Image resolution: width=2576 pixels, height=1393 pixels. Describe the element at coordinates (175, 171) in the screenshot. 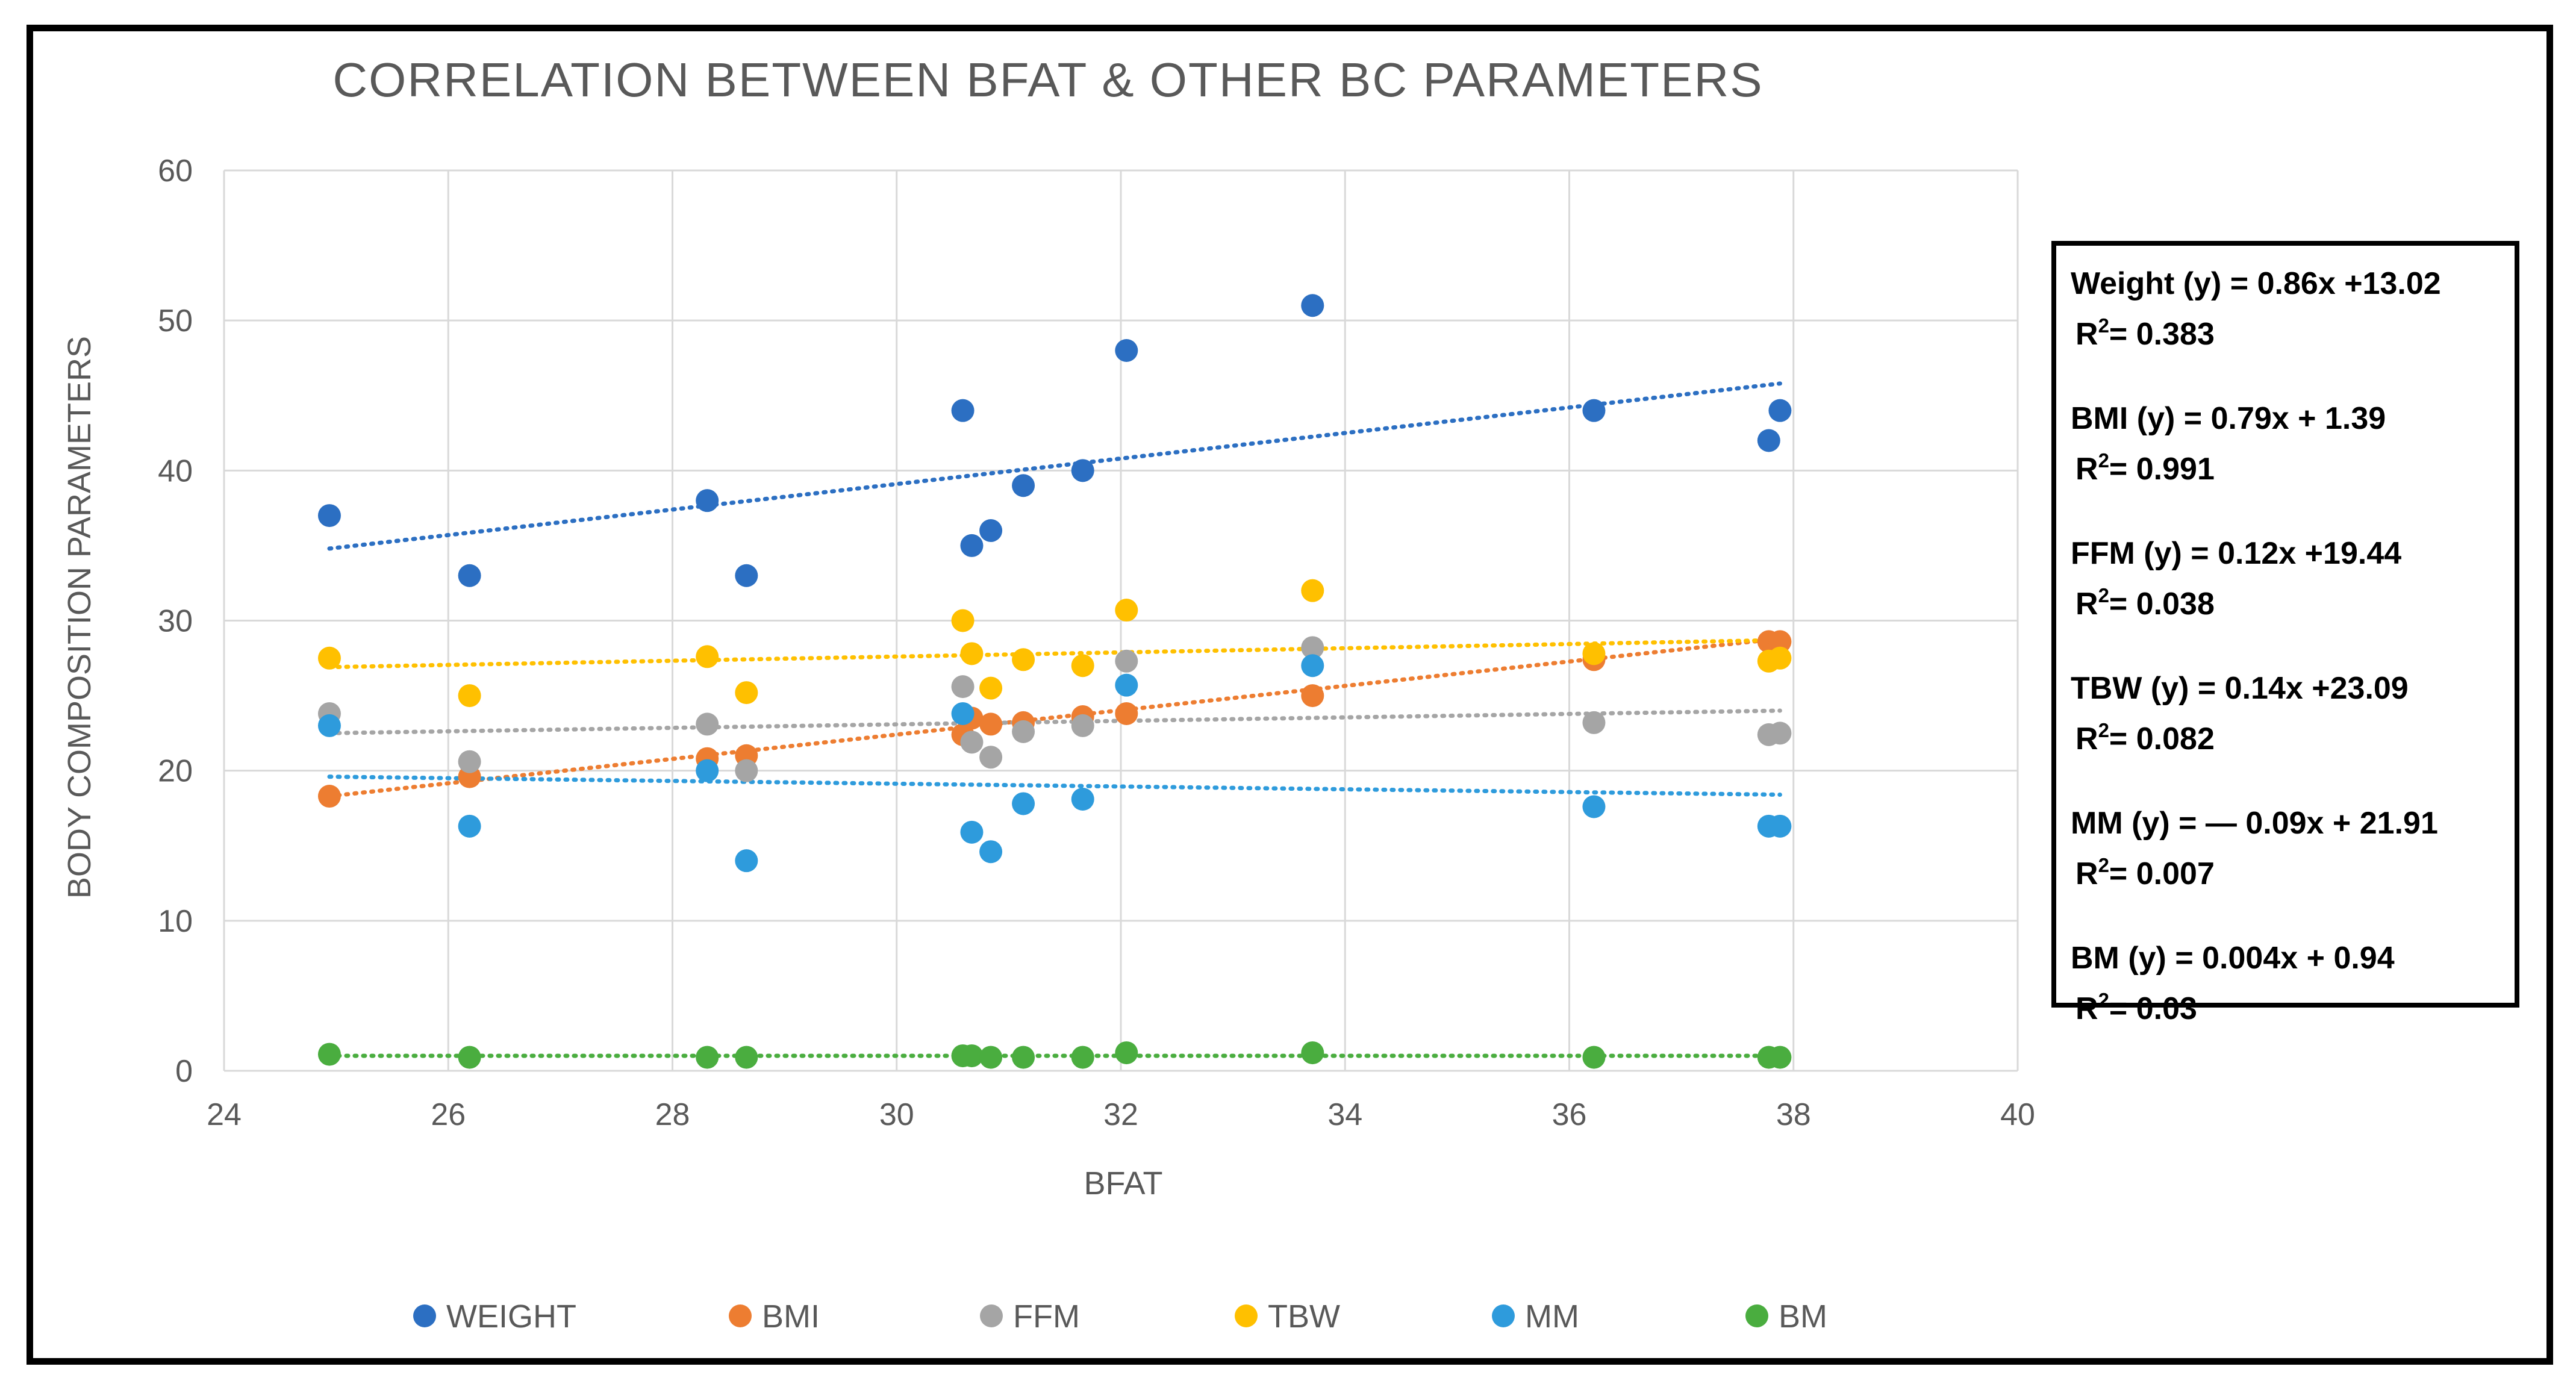

I see `y-tick-label: 60` at that location.